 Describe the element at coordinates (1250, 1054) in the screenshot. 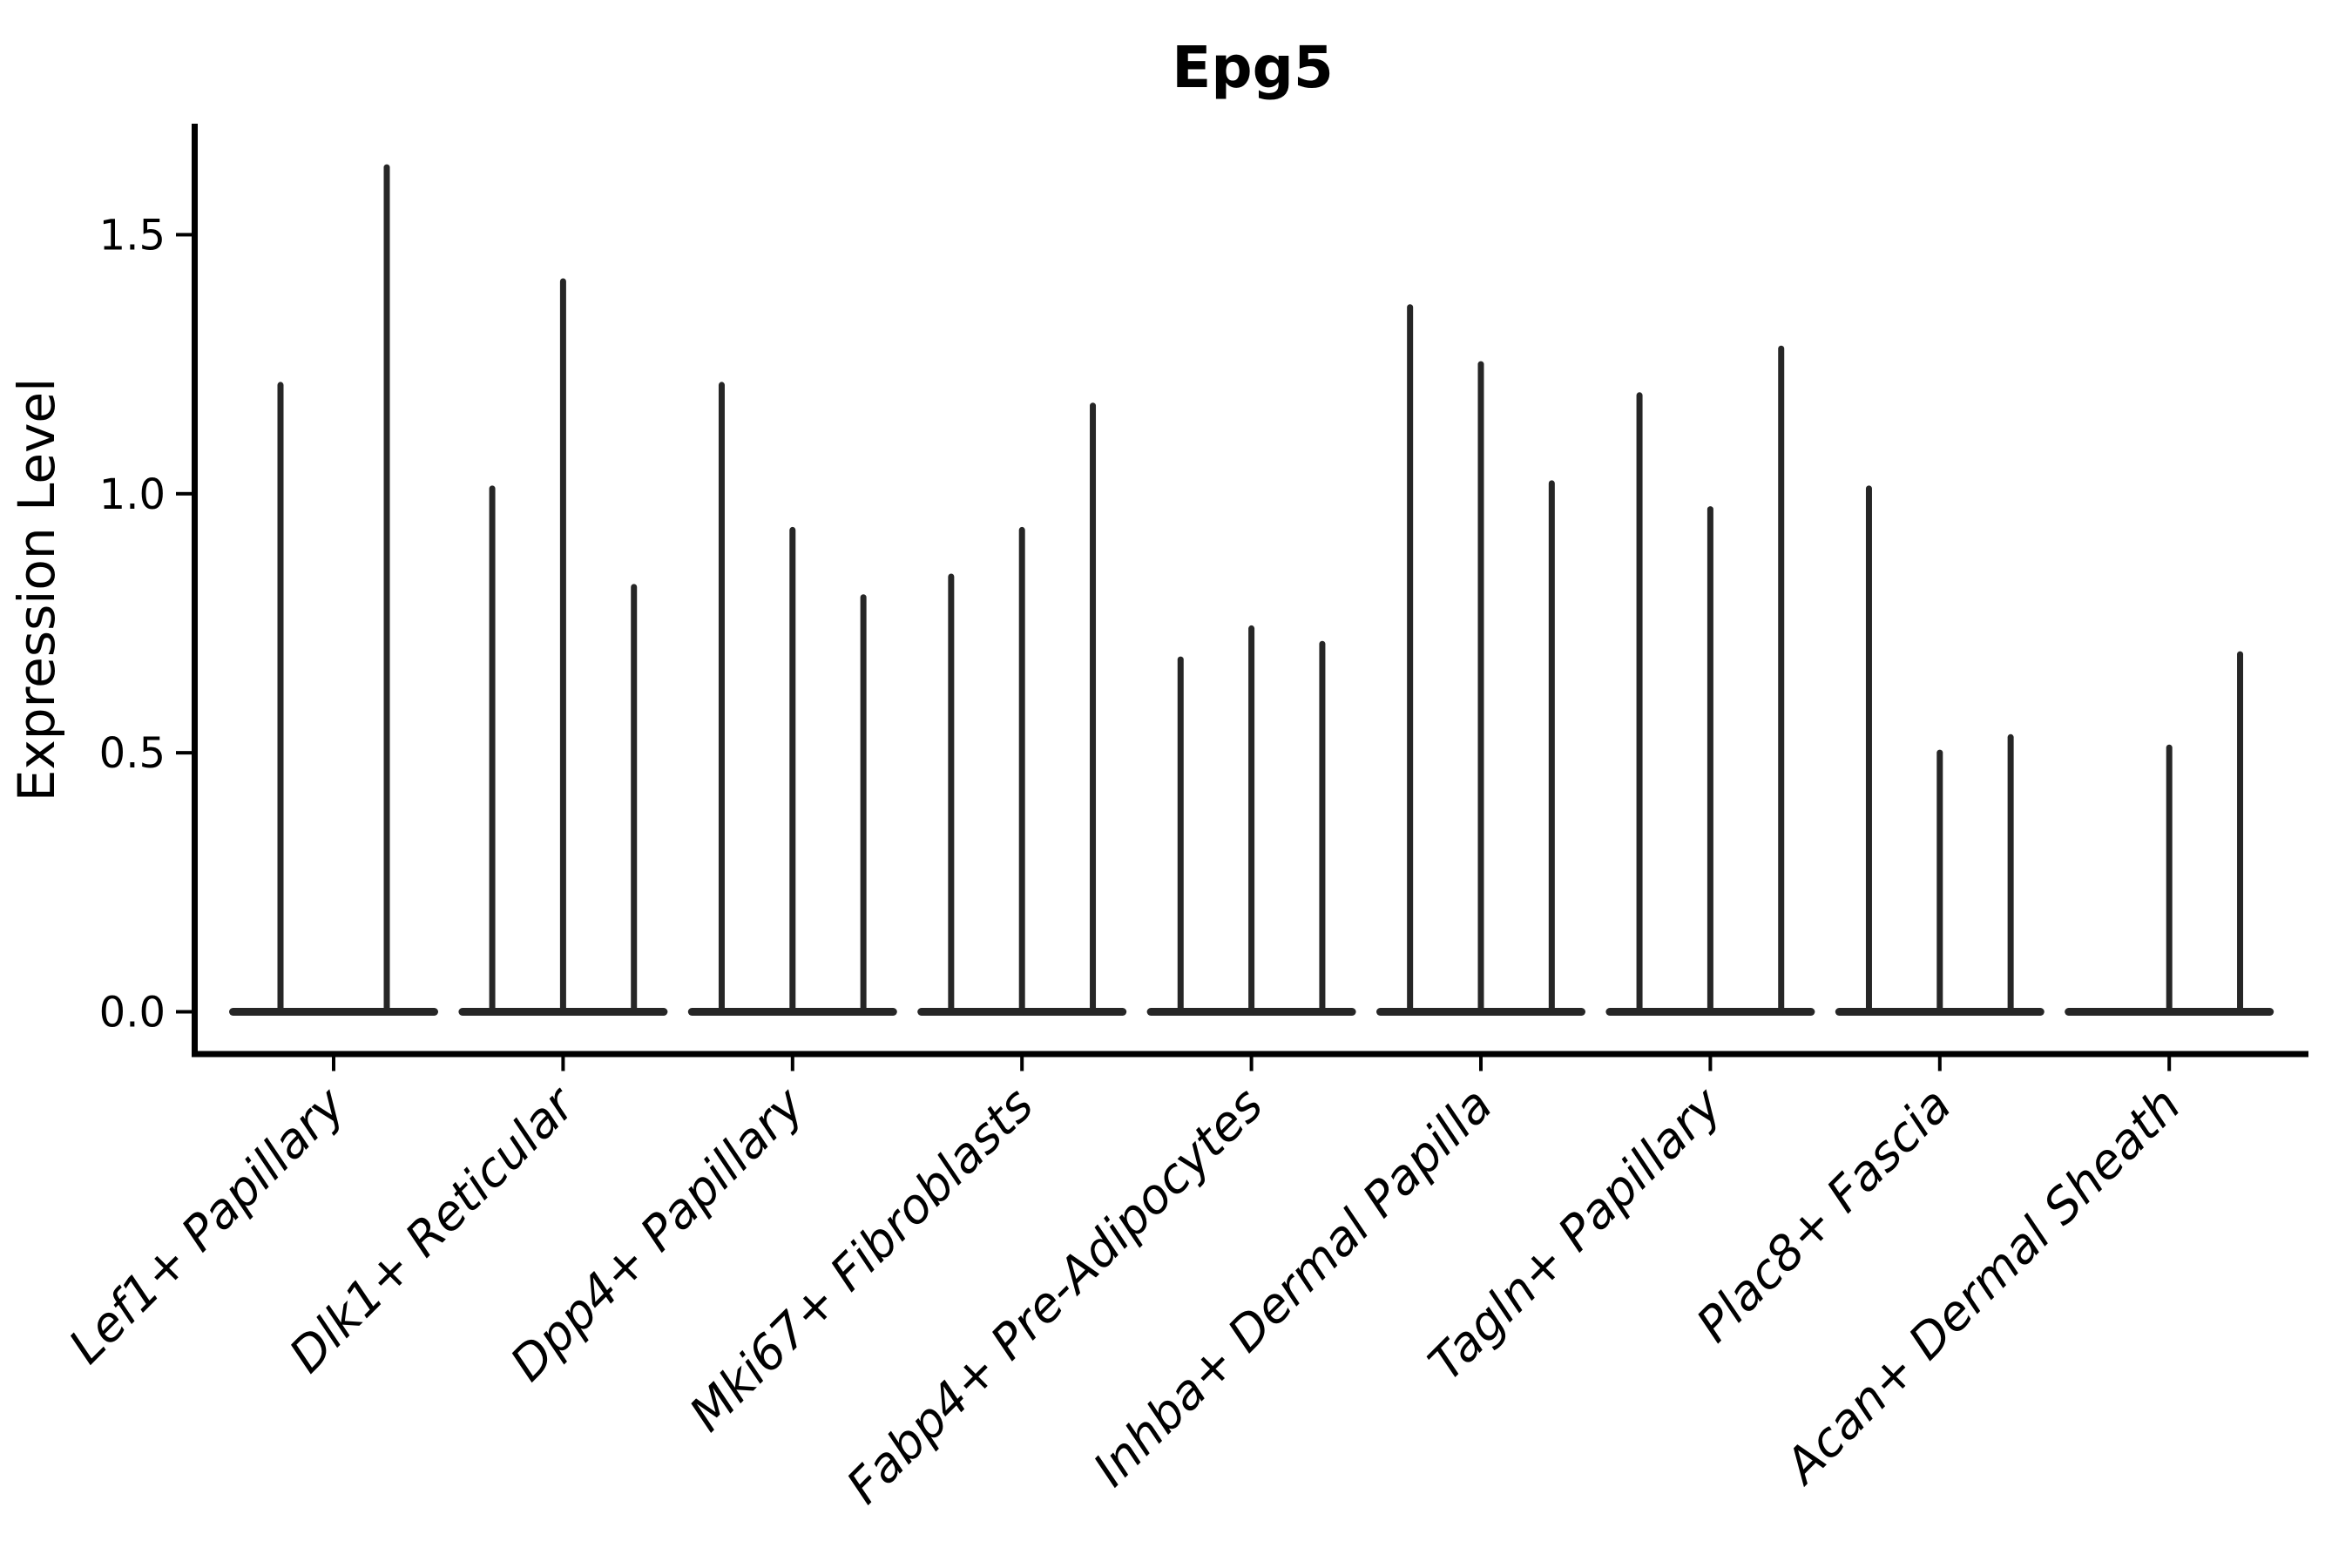

I see `bottom-spine` at that location.